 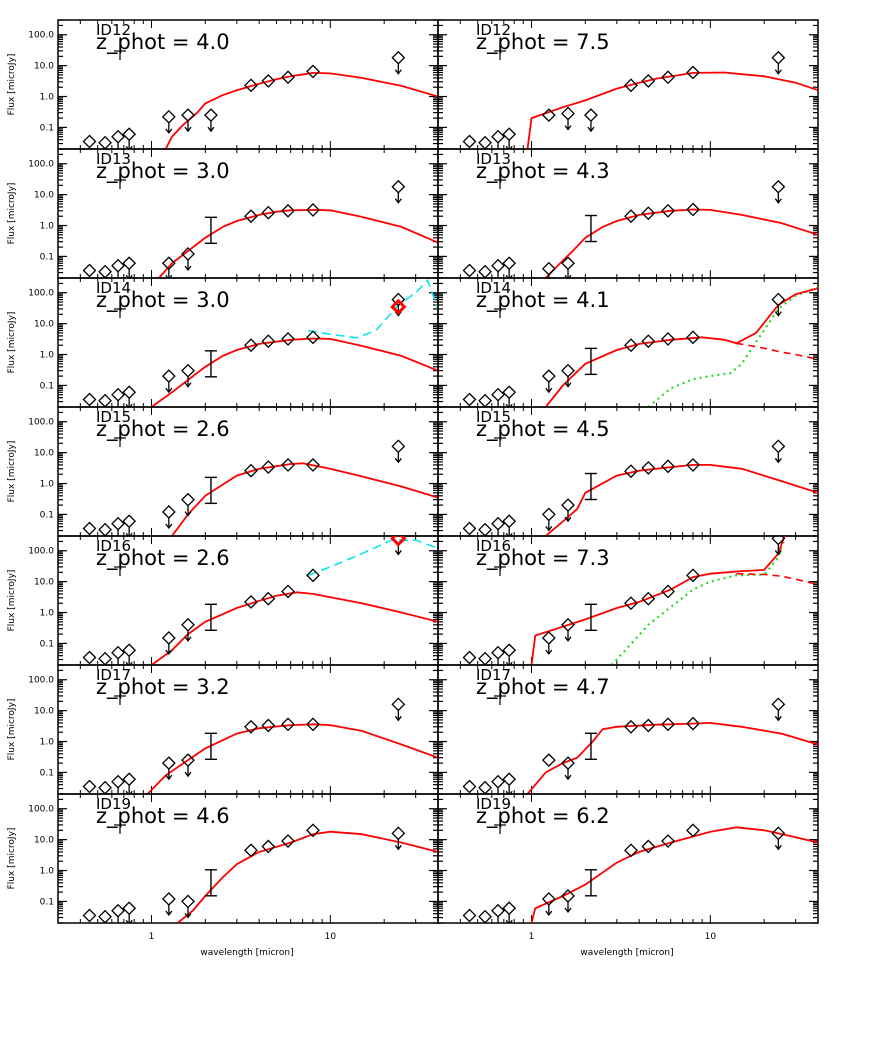 I want to click on y-tick-label: 100.0, so click(x=41, y=423).